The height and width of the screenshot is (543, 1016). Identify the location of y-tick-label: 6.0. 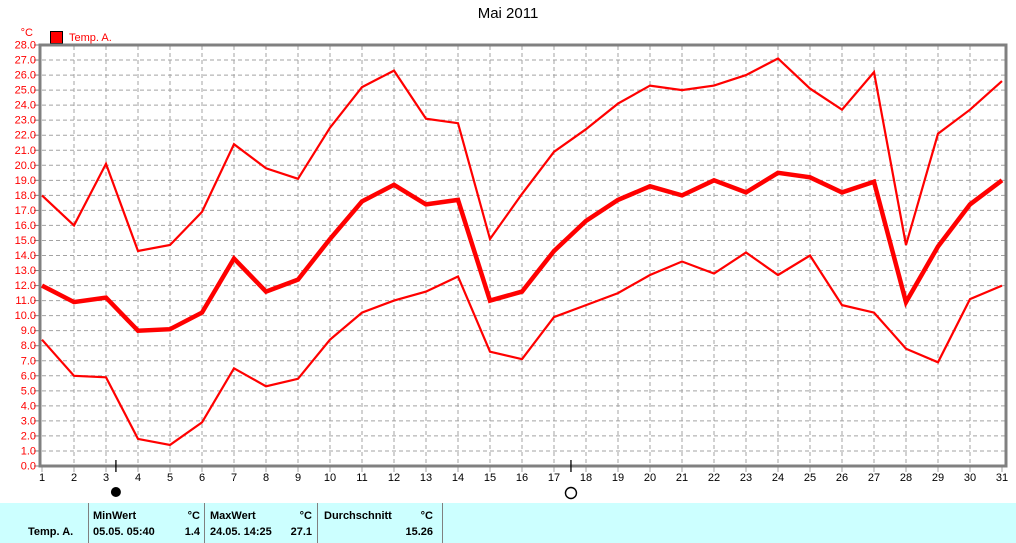
(28, 376).